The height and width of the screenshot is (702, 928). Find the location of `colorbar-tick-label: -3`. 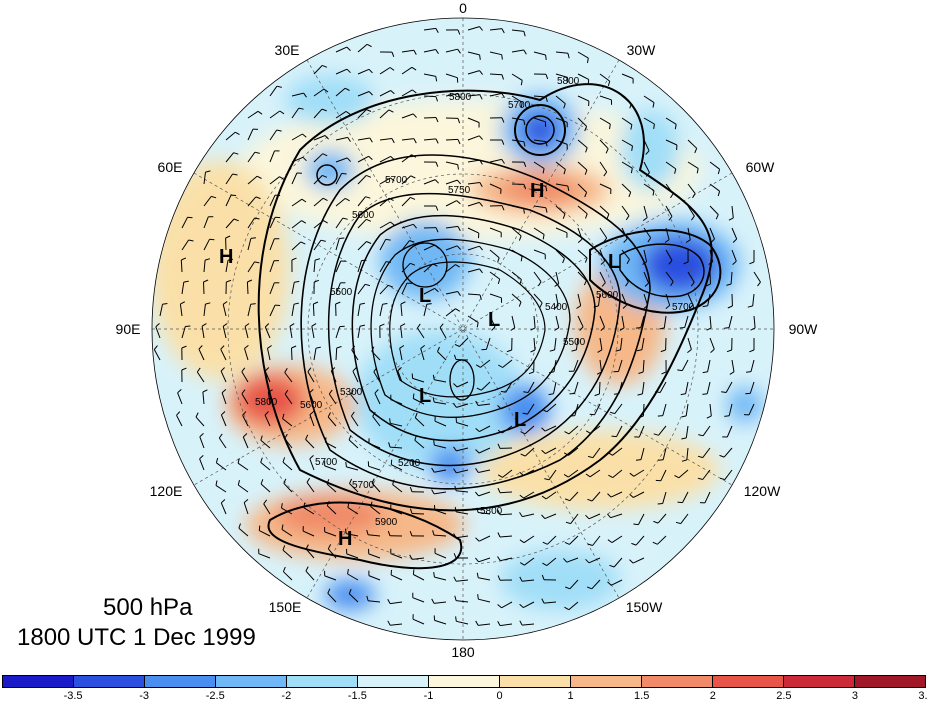

colorbar-tick-label: -3 is located at coordinates (144, 696).